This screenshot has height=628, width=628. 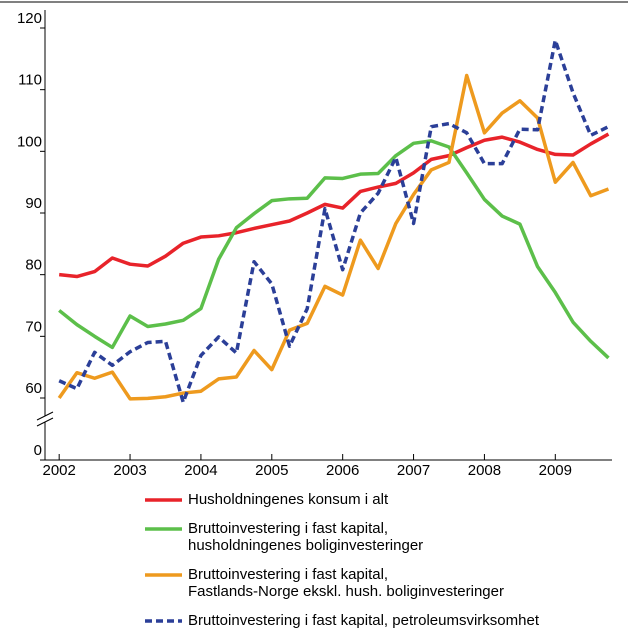 I want to click on y-tick-label: 0, so click(x=38, y=450).